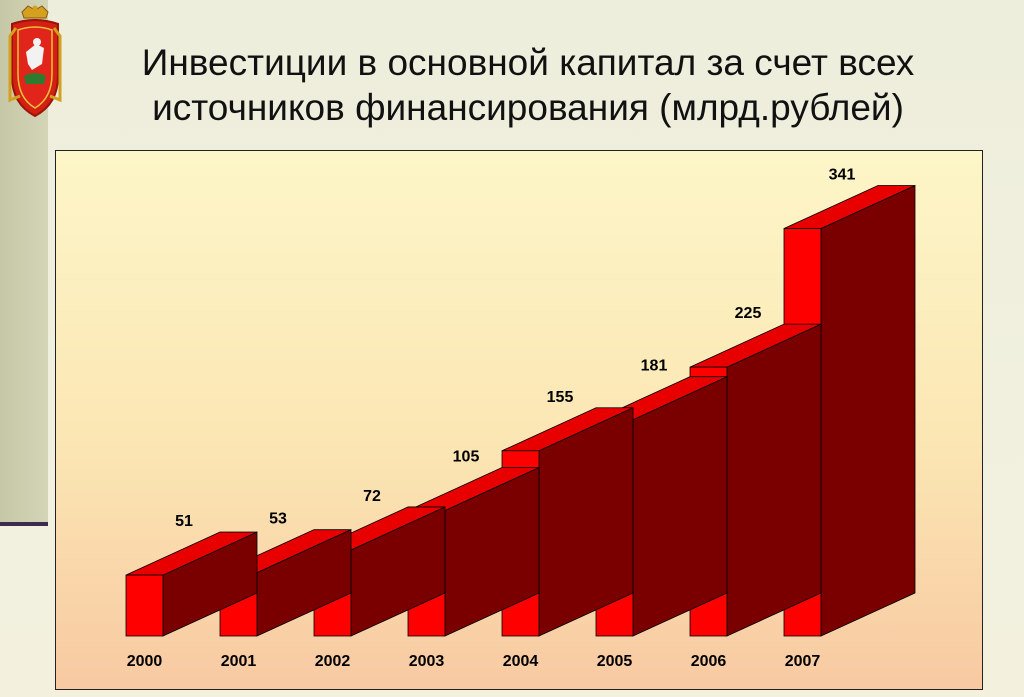  Describe the element at coordinates (842, 175) in the screenshot. I see `data-label: 341` at that location.